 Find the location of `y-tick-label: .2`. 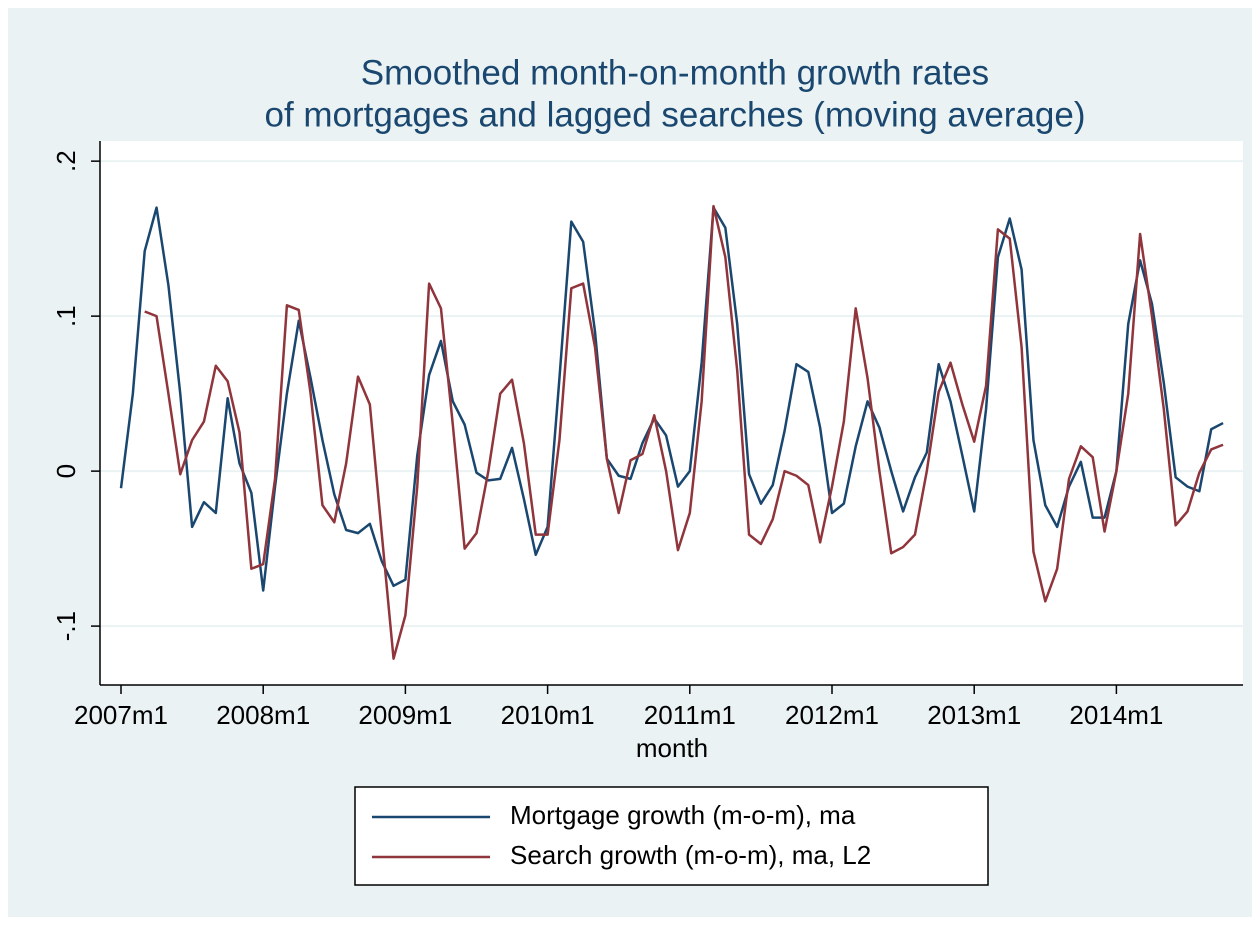

y-tick-label: .2 is located at coordinates (66, 161).